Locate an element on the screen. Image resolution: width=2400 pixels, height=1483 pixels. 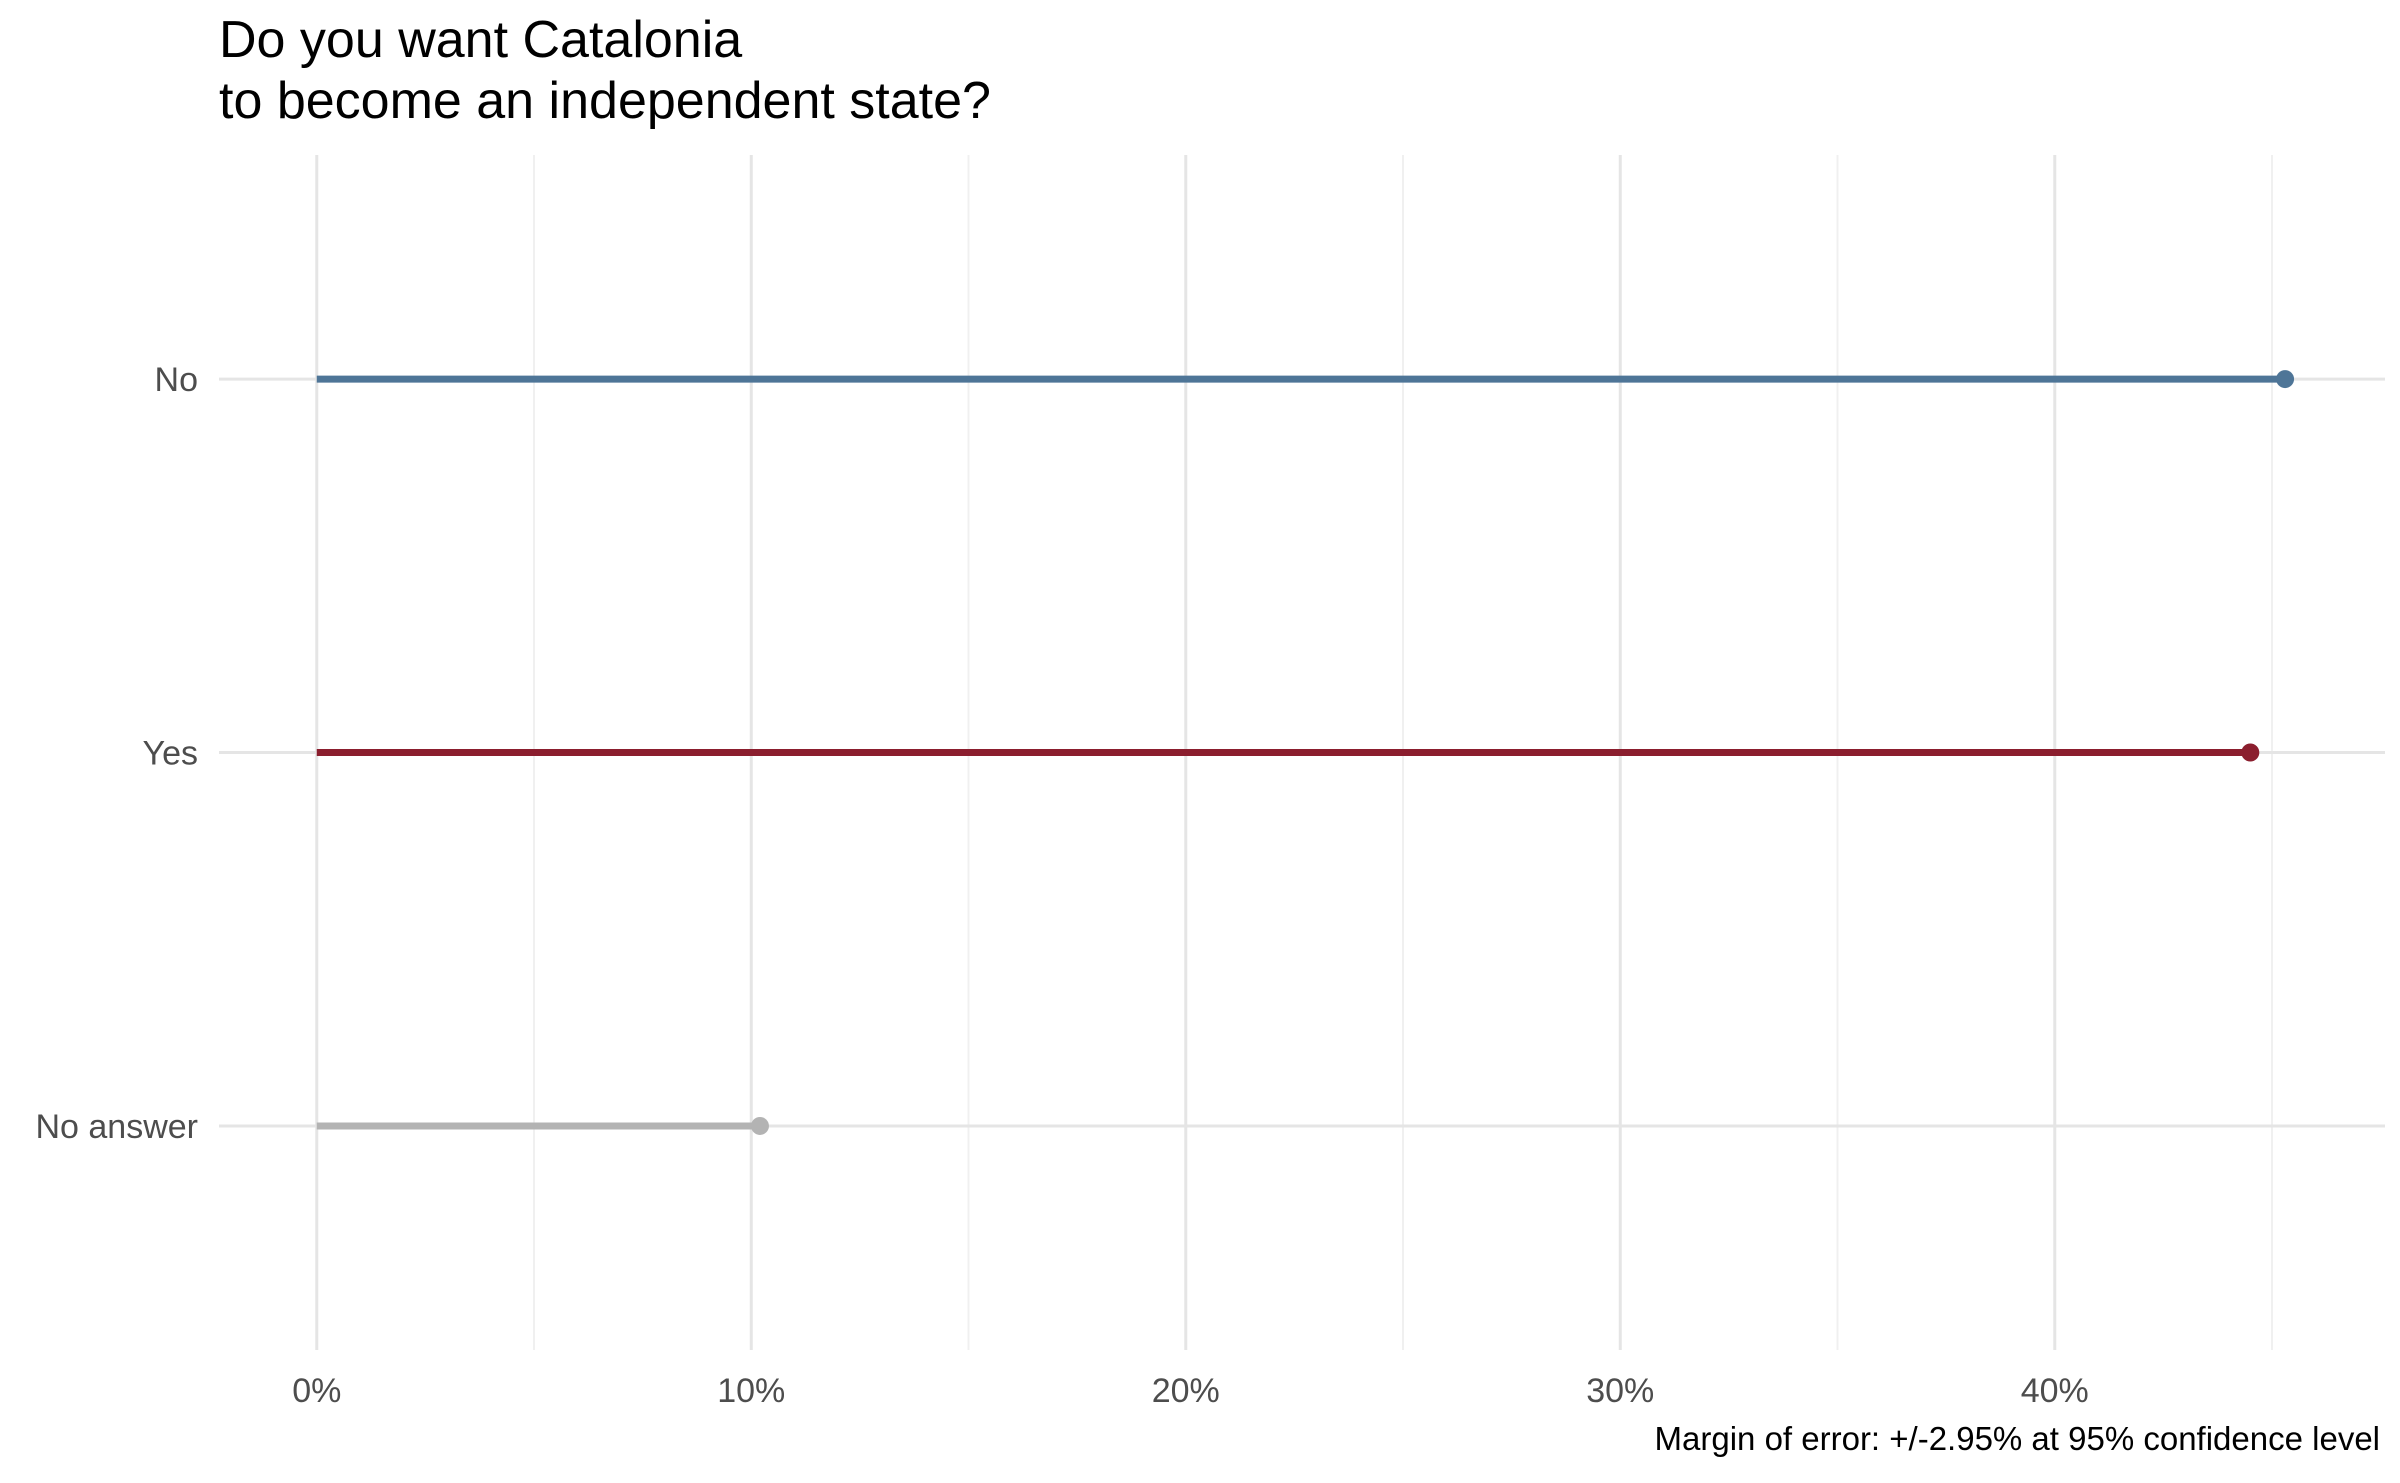
x-tick-label: 0% is located at coordinates (316, 1391).